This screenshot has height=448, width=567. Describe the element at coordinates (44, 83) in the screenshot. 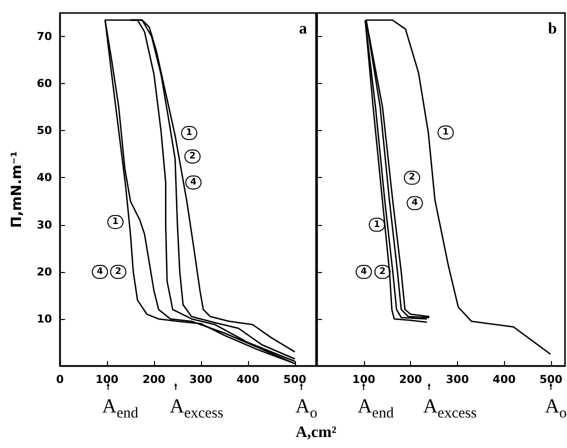

I see `y-tick-label: 60` at that location.